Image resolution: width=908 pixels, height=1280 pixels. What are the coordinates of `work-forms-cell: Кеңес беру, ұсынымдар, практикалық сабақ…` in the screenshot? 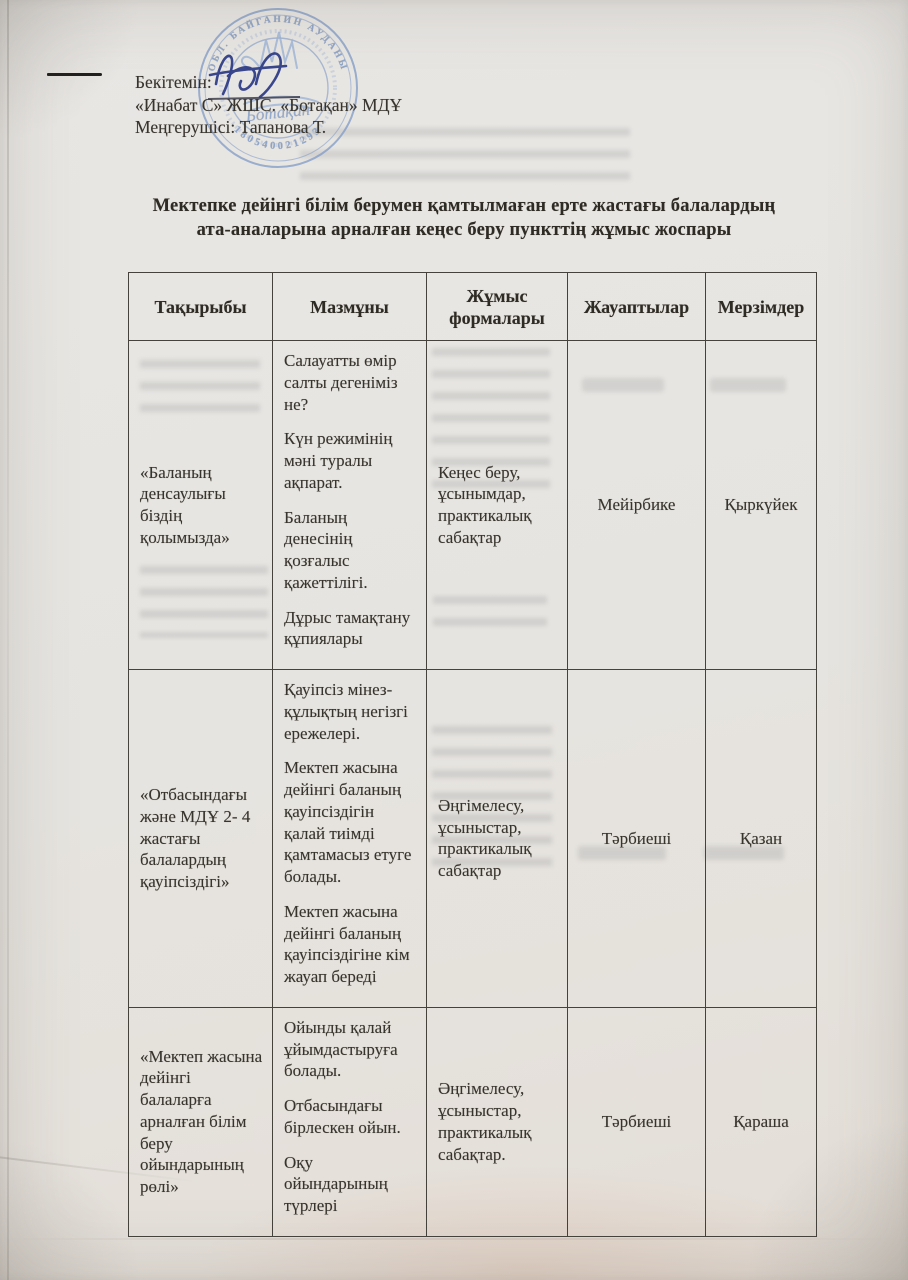 It's located at (497, 505).